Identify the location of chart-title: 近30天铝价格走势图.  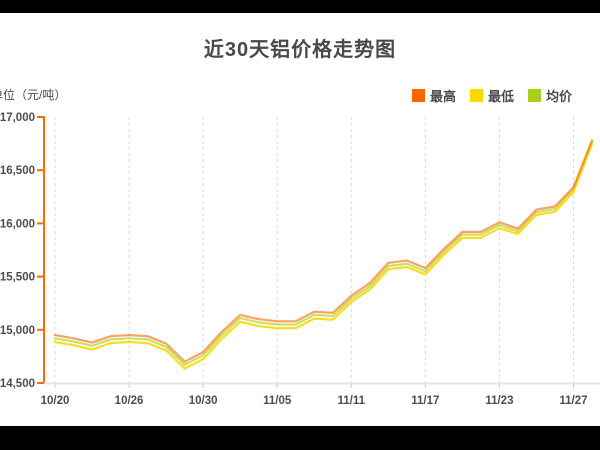
(300, 50).